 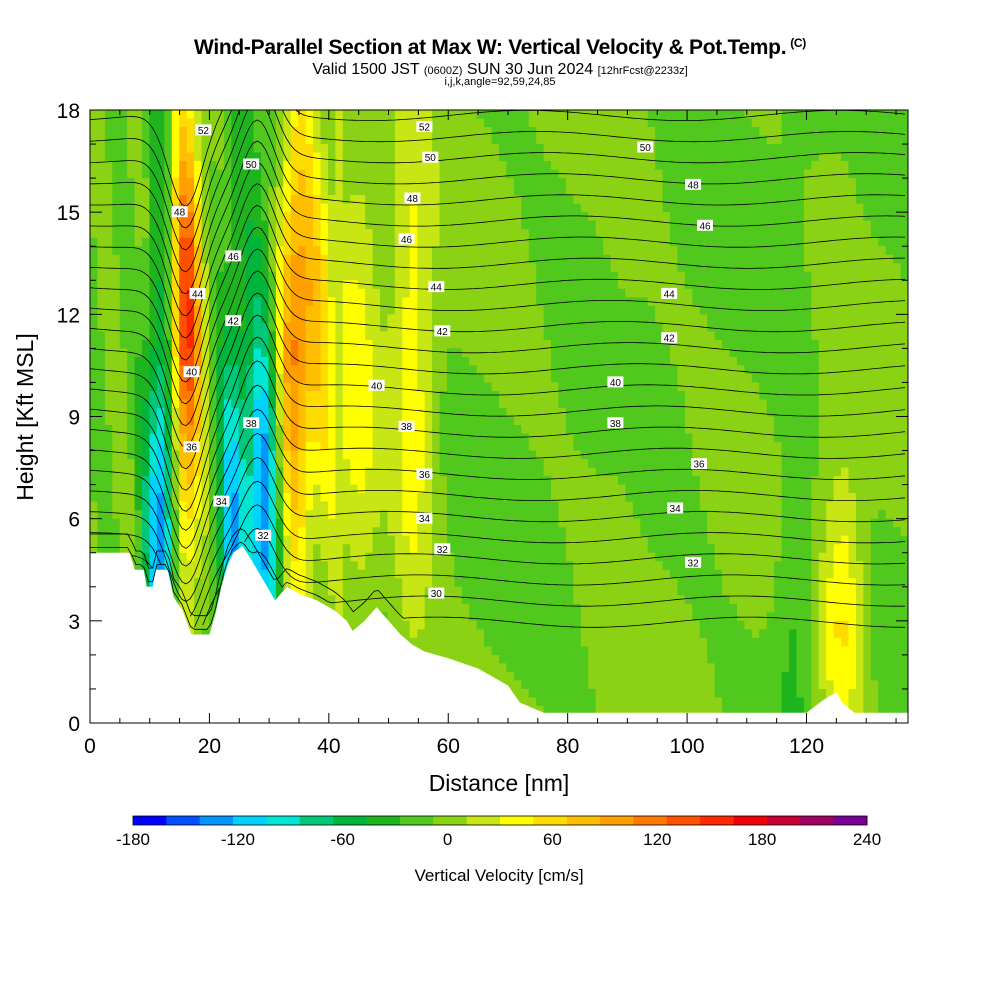 I want to click on valid-prefix: Valid 1500 JST, so click(x=366, y=69).